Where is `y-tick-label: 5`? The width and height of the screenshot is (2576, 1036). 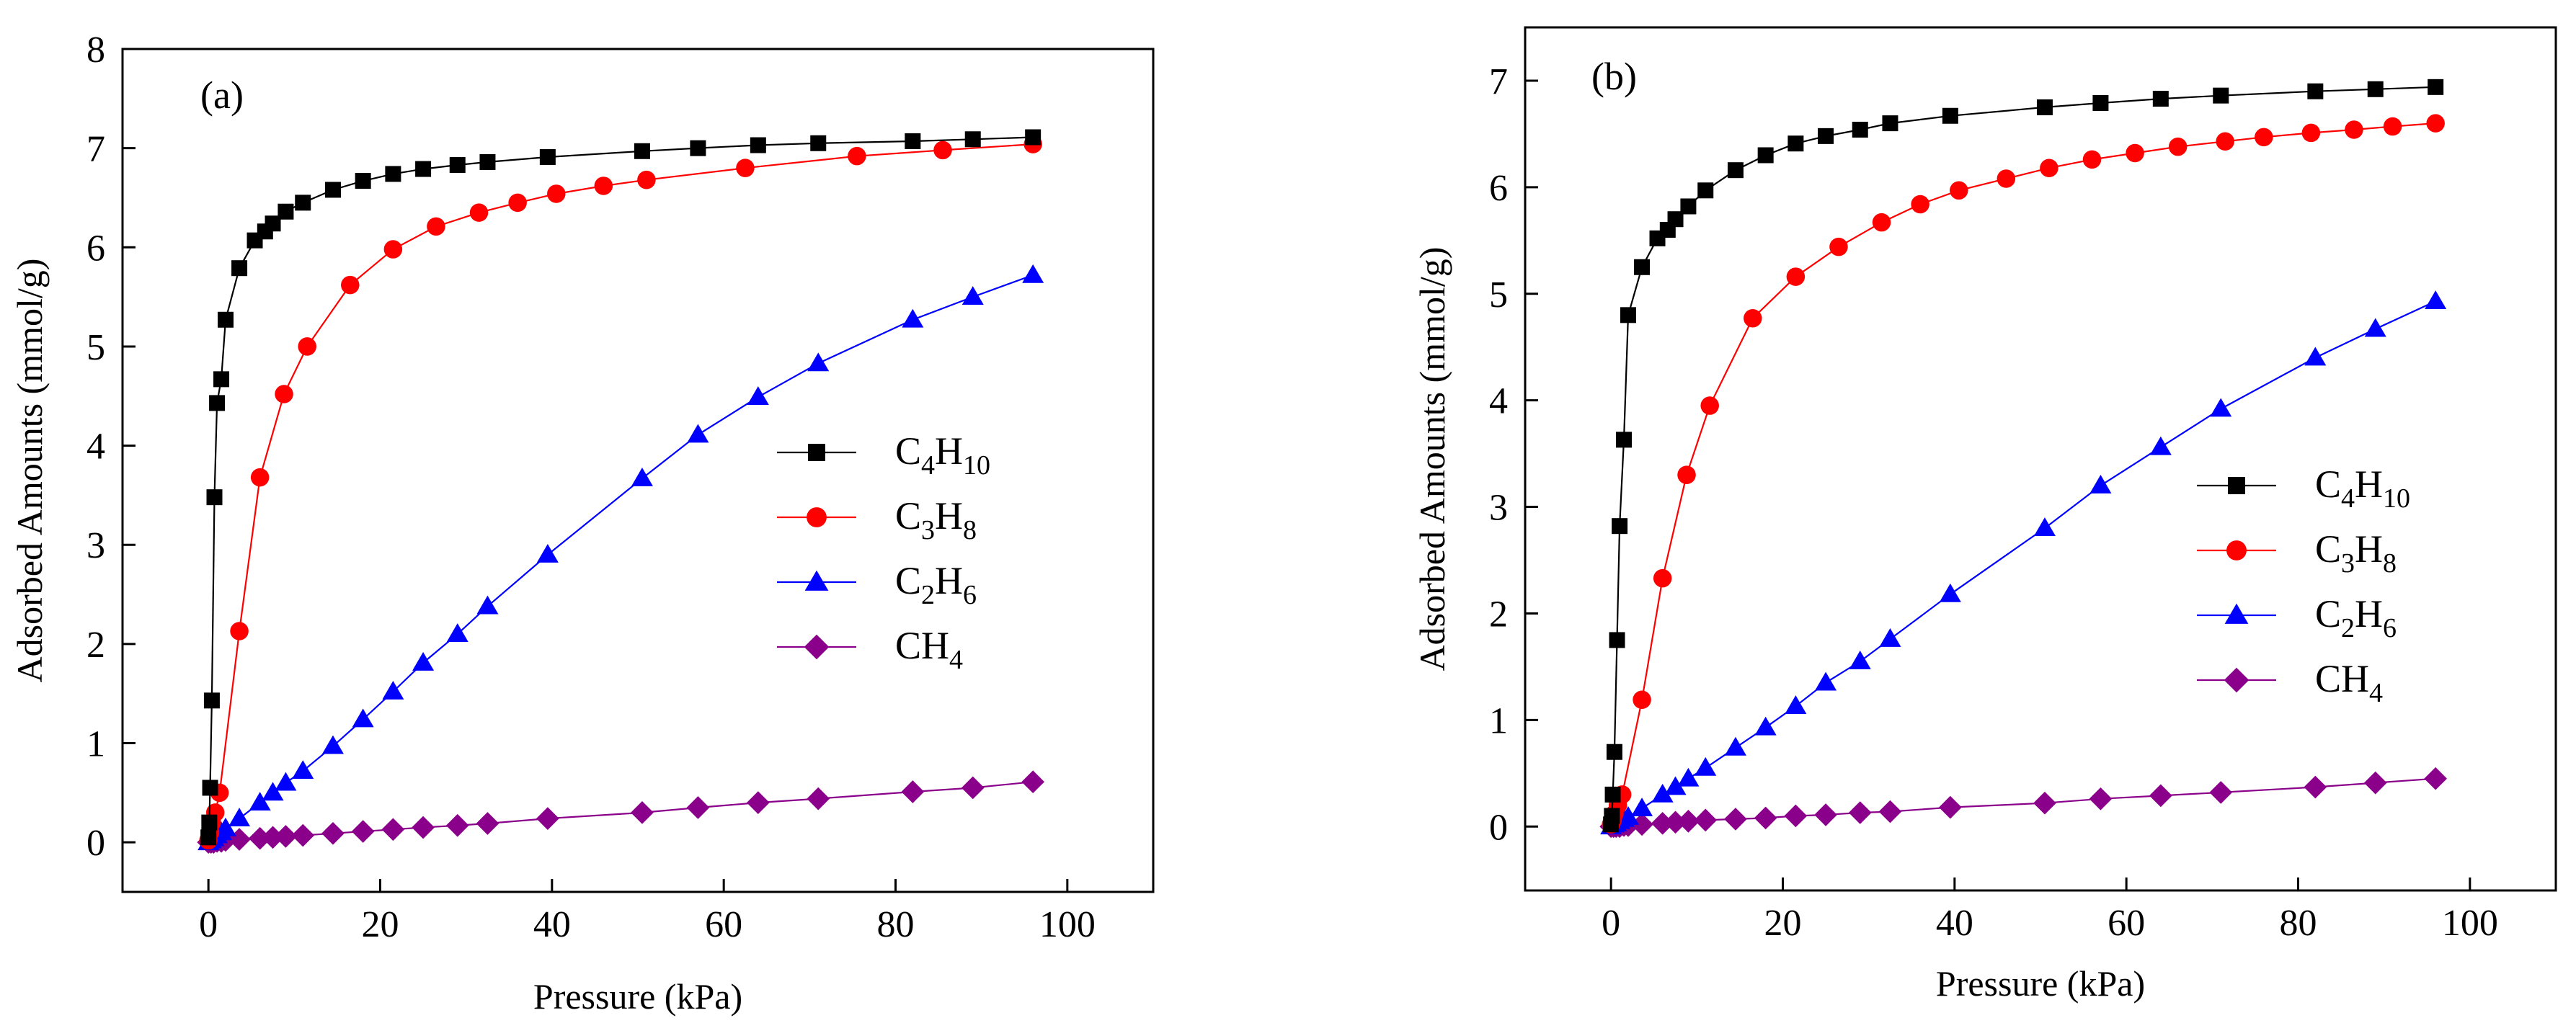 y-tick-label: 5 is located at coordinates (1498, 295).